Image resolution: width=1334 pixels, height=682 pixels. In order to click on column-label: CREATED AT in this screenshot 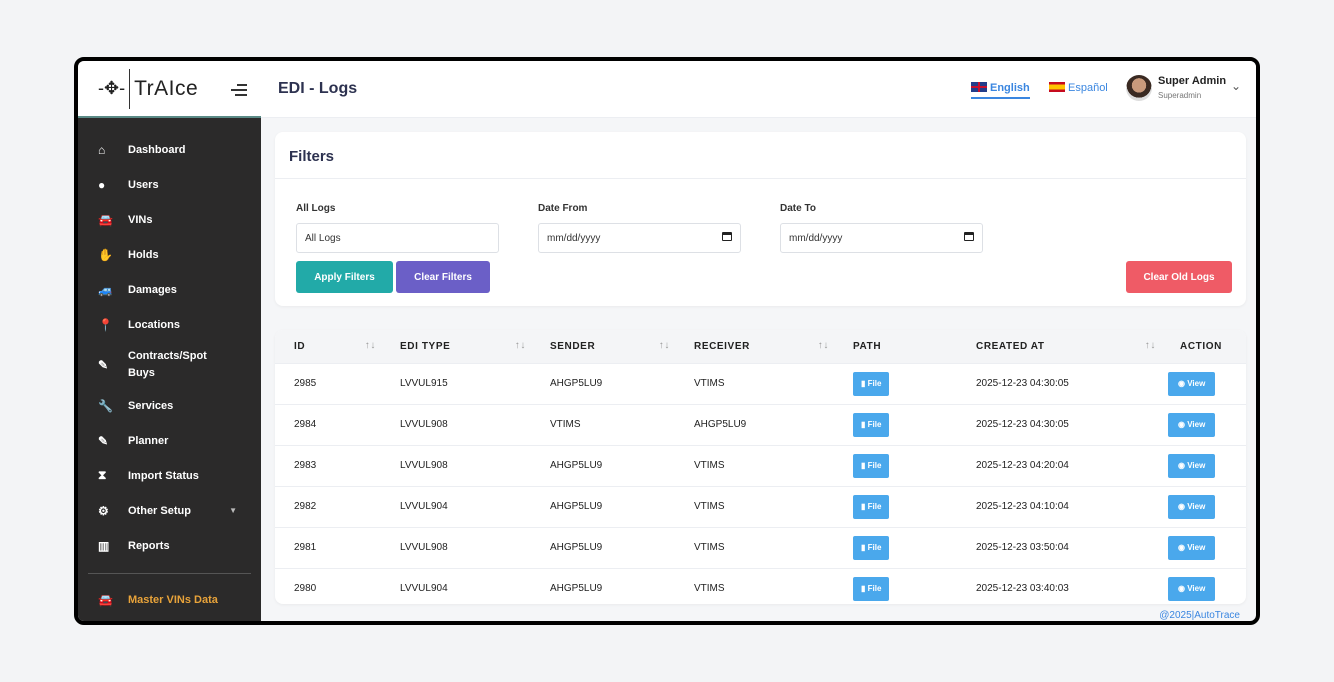, I will do `click(1010, 346)`.